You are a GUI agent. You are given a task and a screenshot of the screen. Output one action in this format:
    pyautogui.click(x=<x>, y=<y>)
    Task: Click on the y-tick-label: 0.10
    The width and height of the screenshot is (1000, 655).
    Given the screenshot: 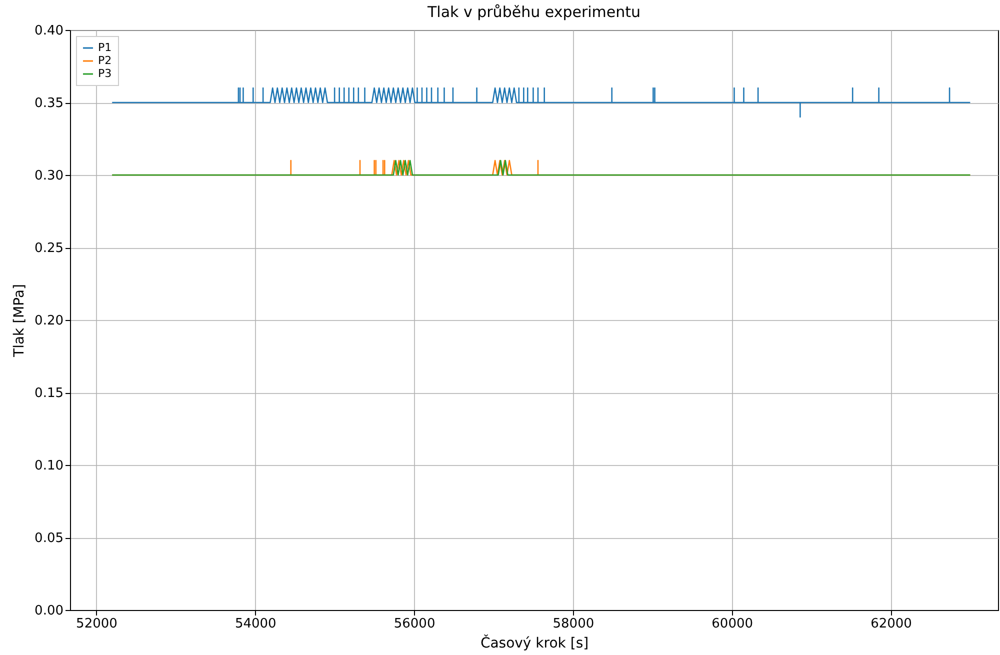 What is the action you would take?
    pyautogui.click(x=49, y=466)
    